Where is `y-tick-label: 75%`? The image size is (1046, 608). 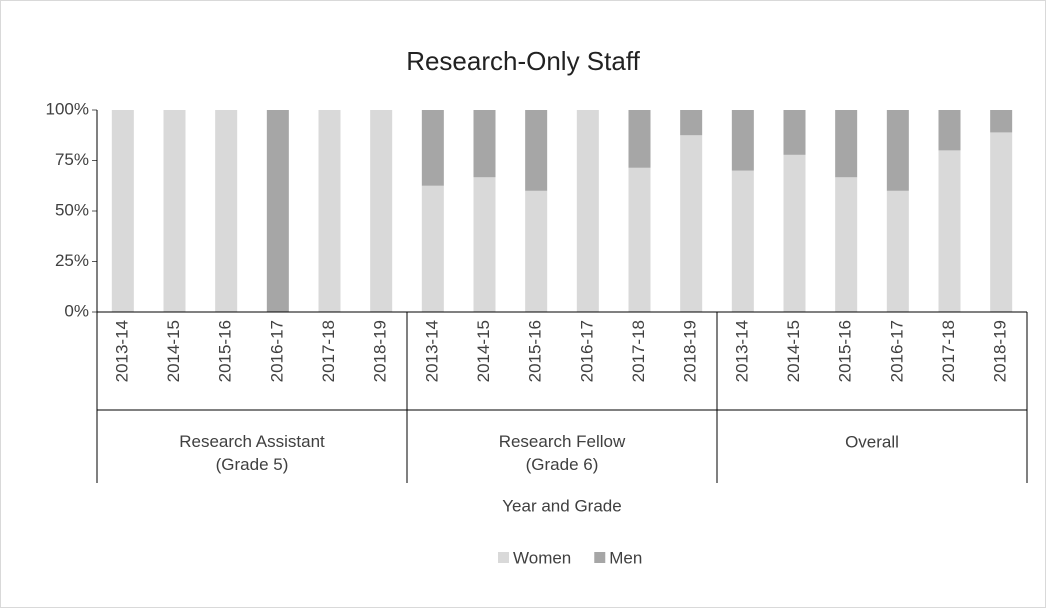 y-tick-label: 75% is located at coordinates (72, 159).